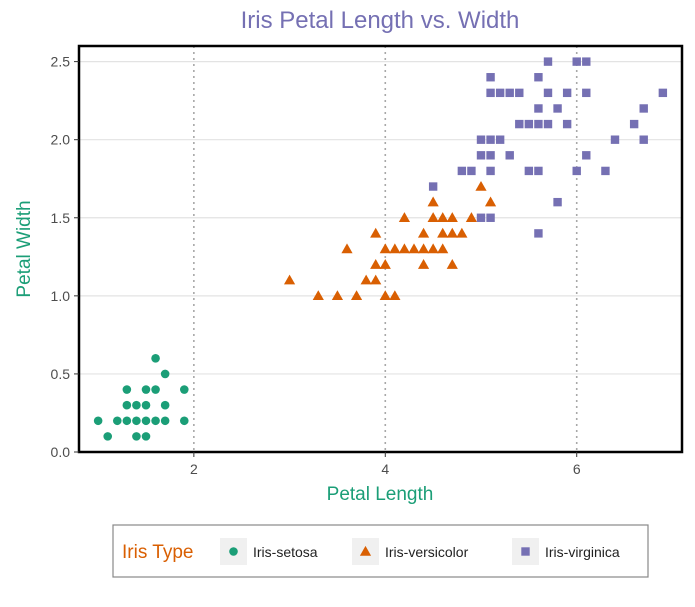 This screenshot has width=695, height=607. What do you see at coordinates (141, 397) in the screenshot?
I see `series-iris-setosa` at bounding box center [141, 397].